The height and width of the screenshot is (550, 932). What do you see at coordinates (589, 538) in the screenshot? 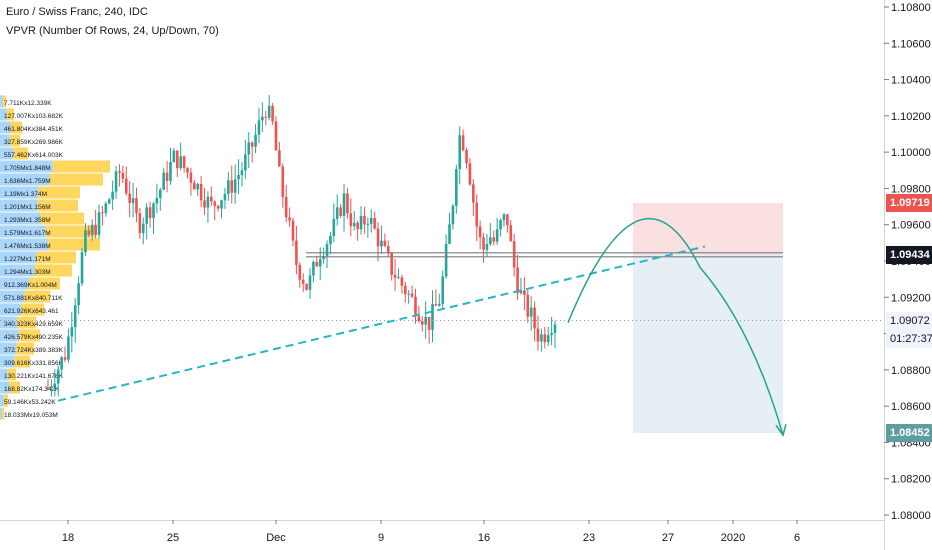
I see `time-tick-label: 23` at bounding box center [589, 538].